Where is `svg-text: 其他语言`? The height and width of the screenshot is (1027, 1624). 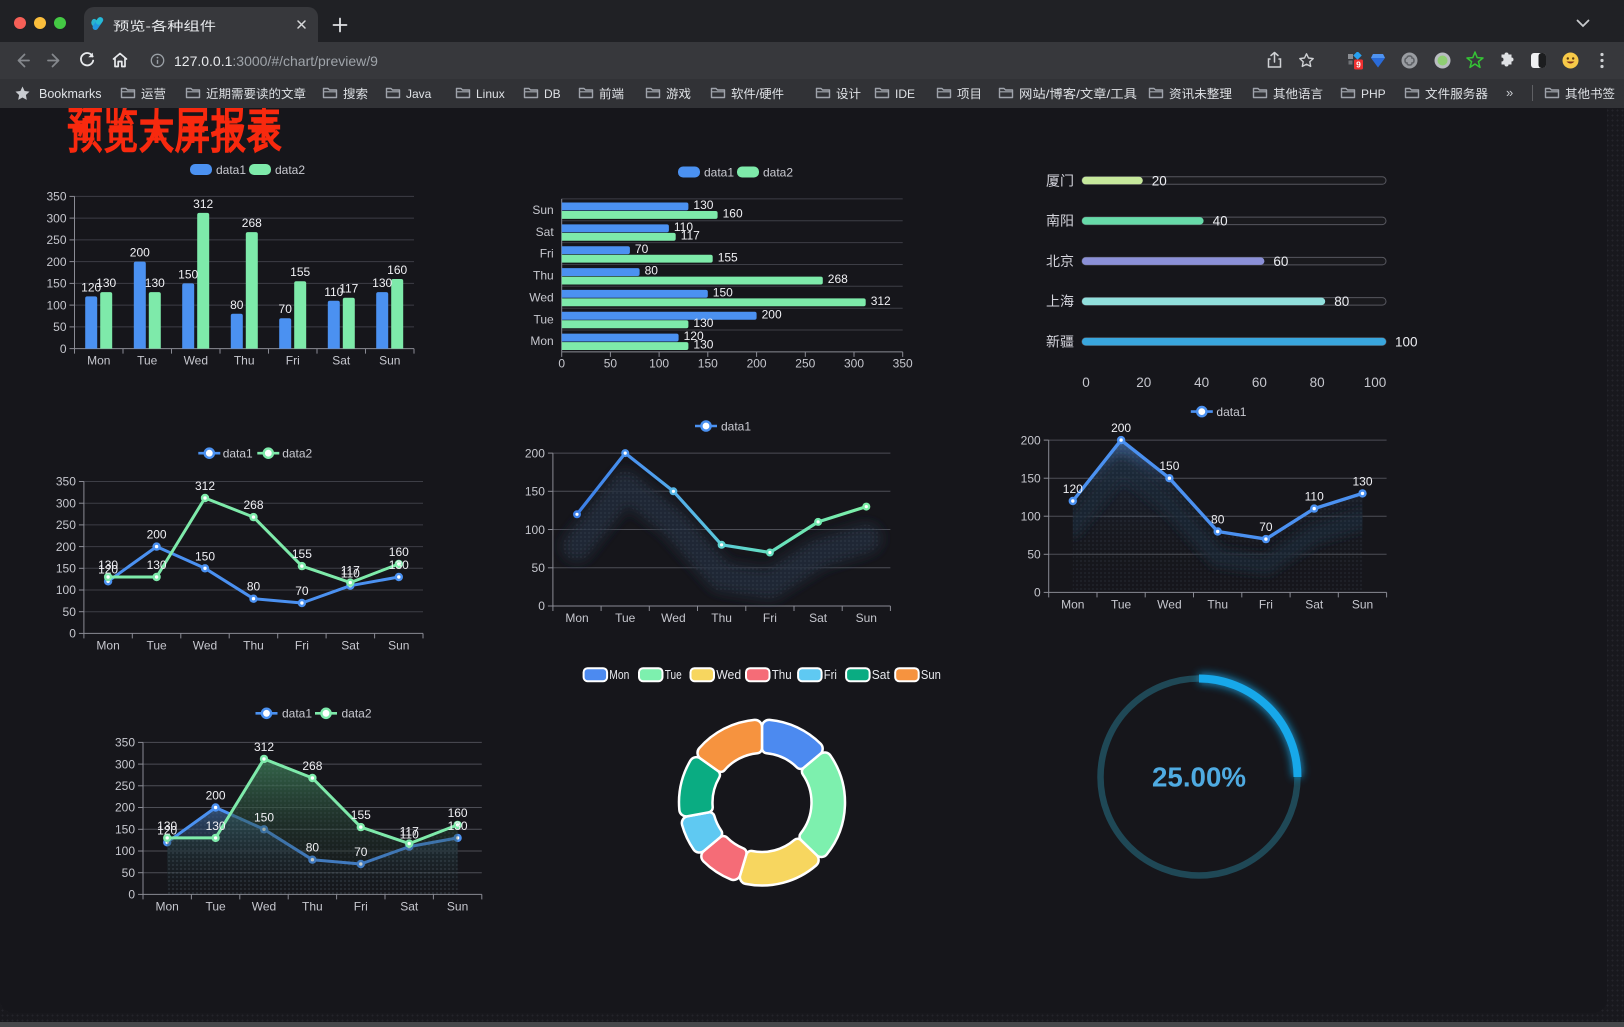 svg-text: 其他语言 is located at coordinates (1298, 94).